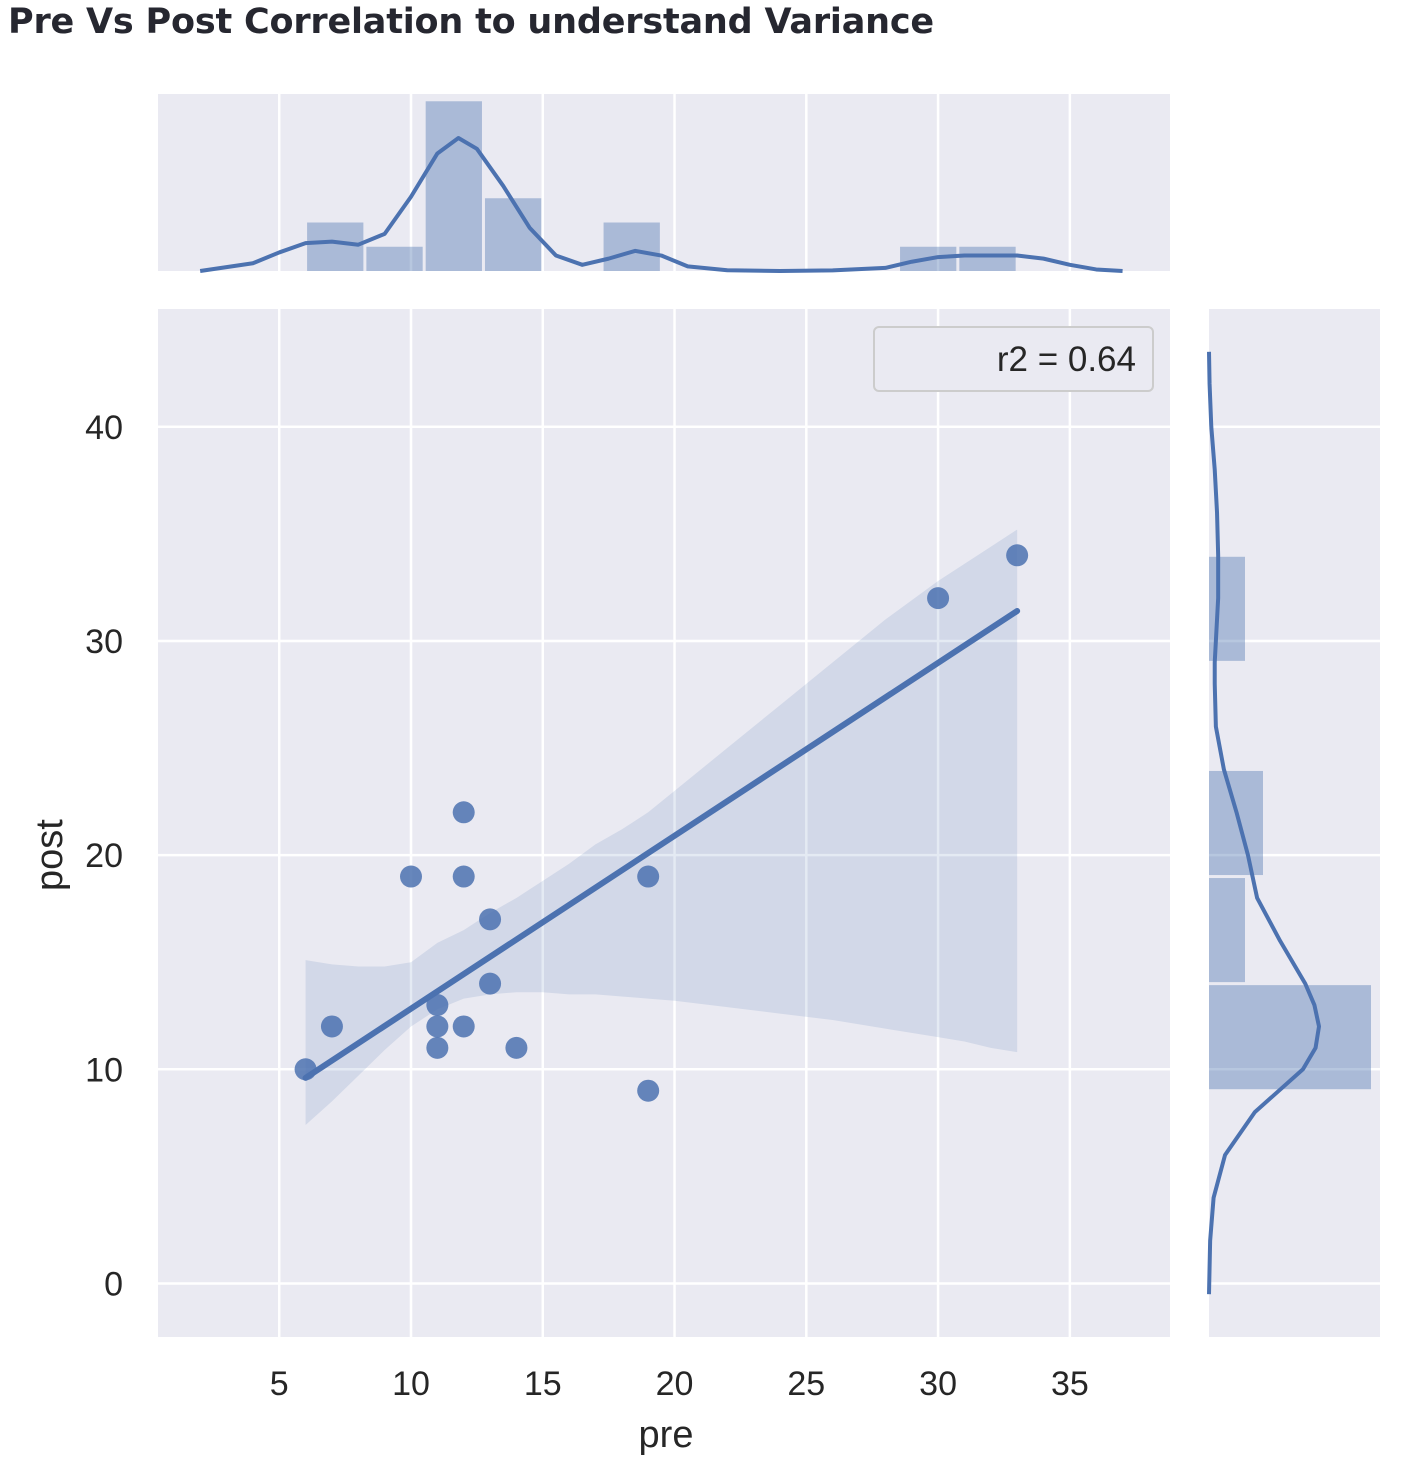 This screenshot has height=1472, width=1404. What do you see at coordinates (1264, 823) in the screenshot?
I see `right-kde-curve` at bounding box center [1264, 823].